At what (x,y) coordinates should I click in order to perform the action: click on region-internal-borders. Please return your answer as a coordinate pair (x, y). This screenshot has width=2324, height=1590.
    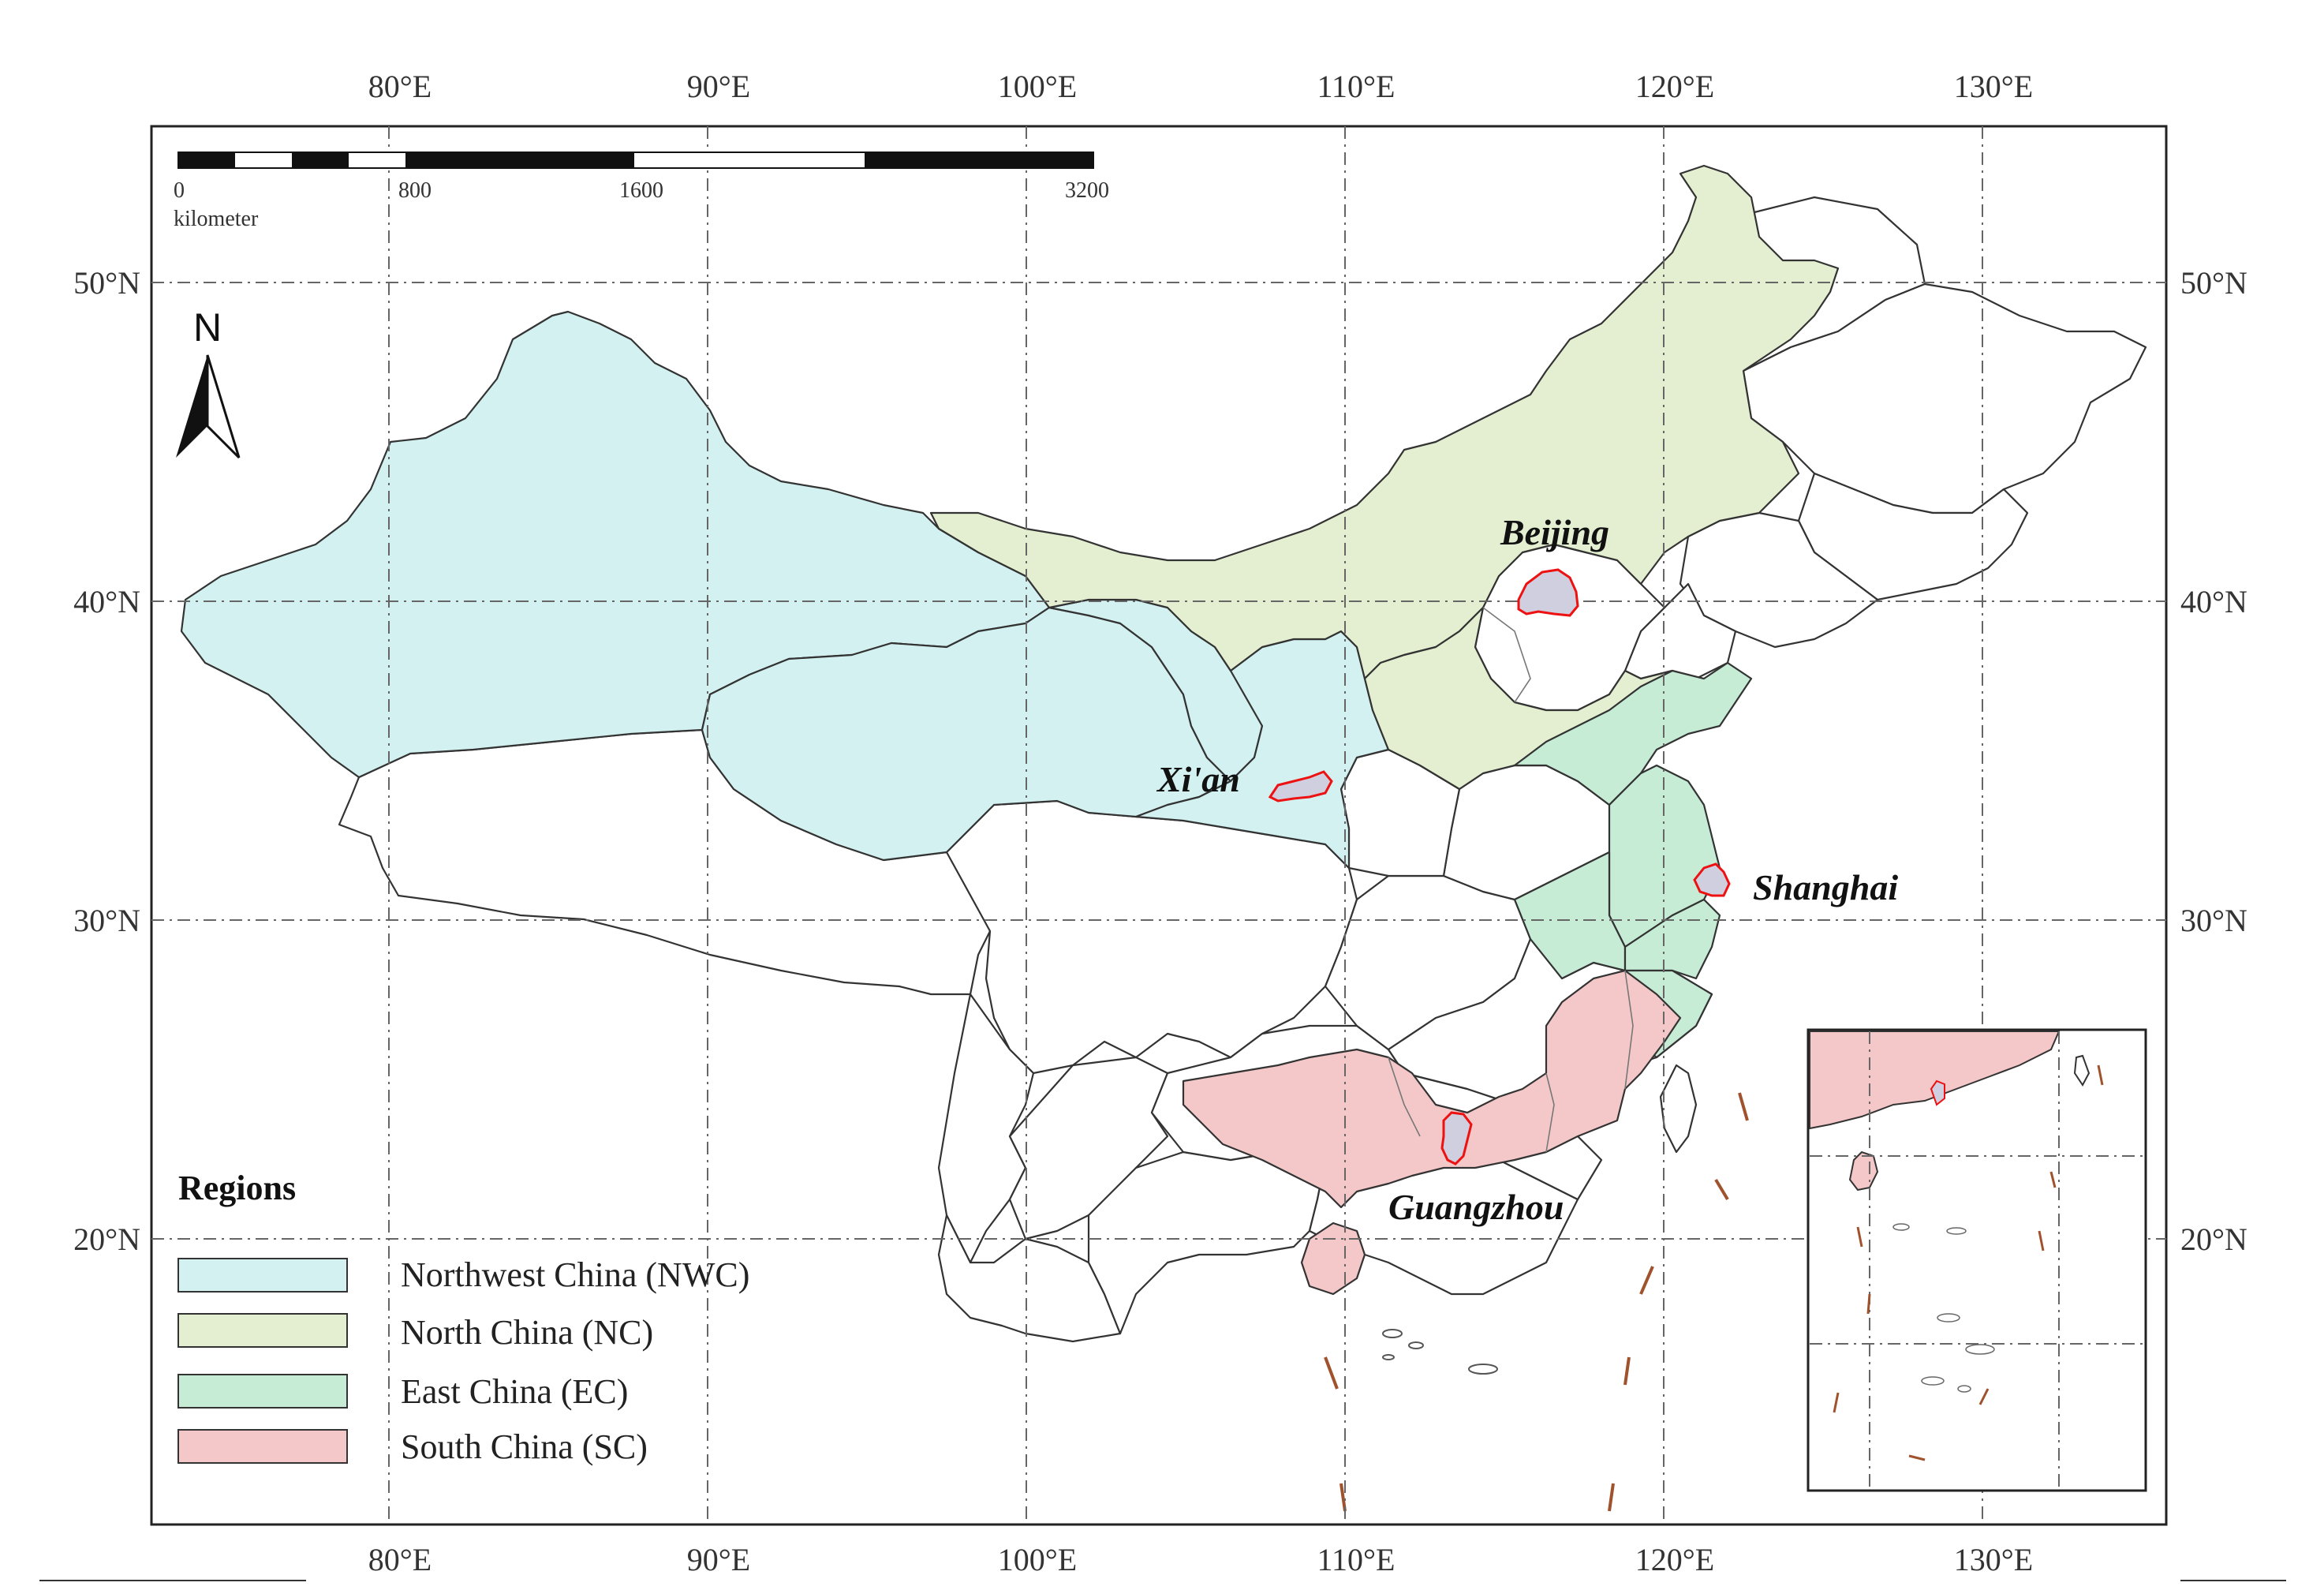
    Looking at the image, I should click on (1511, 880).